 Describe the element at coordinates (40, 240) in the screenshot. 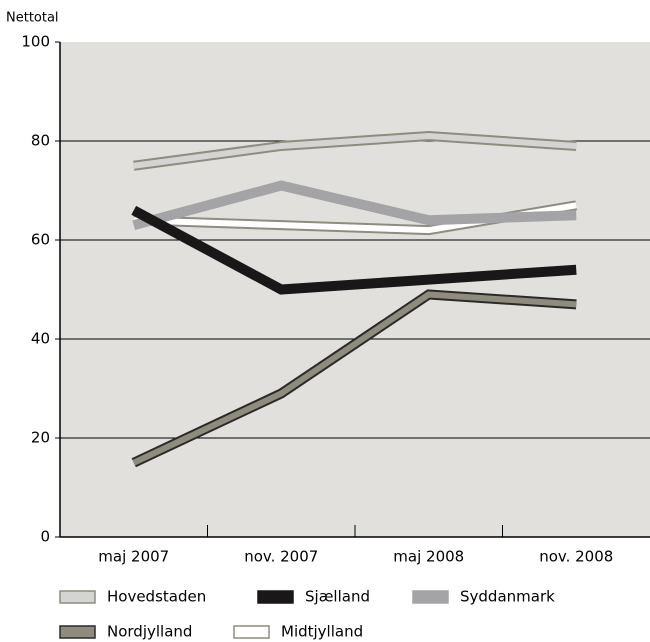

I see `y-tick-label: 60` at that location.